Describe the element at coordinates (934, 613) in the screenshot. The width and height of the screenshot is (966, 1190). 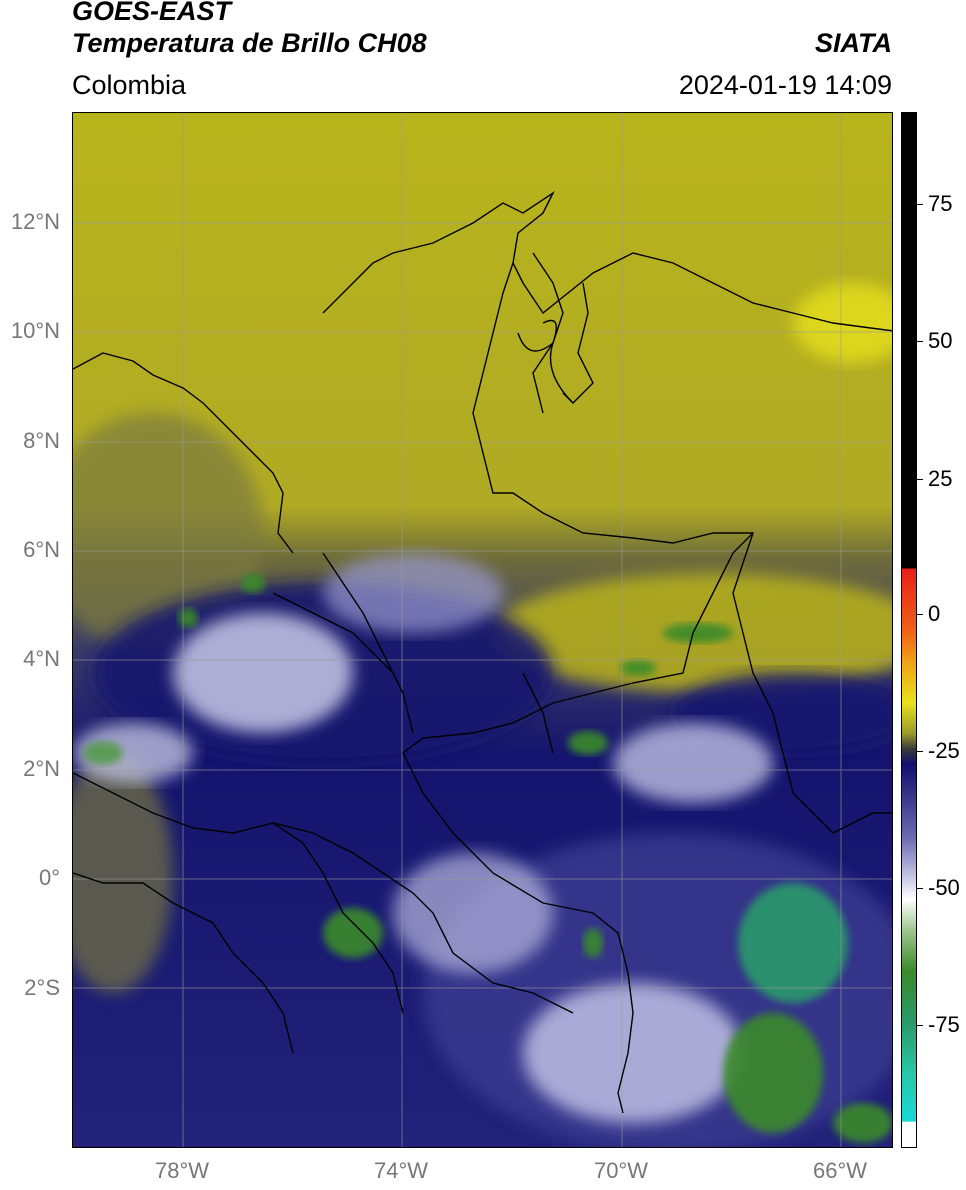
I see `colorbar-label-0: 0` at that location.